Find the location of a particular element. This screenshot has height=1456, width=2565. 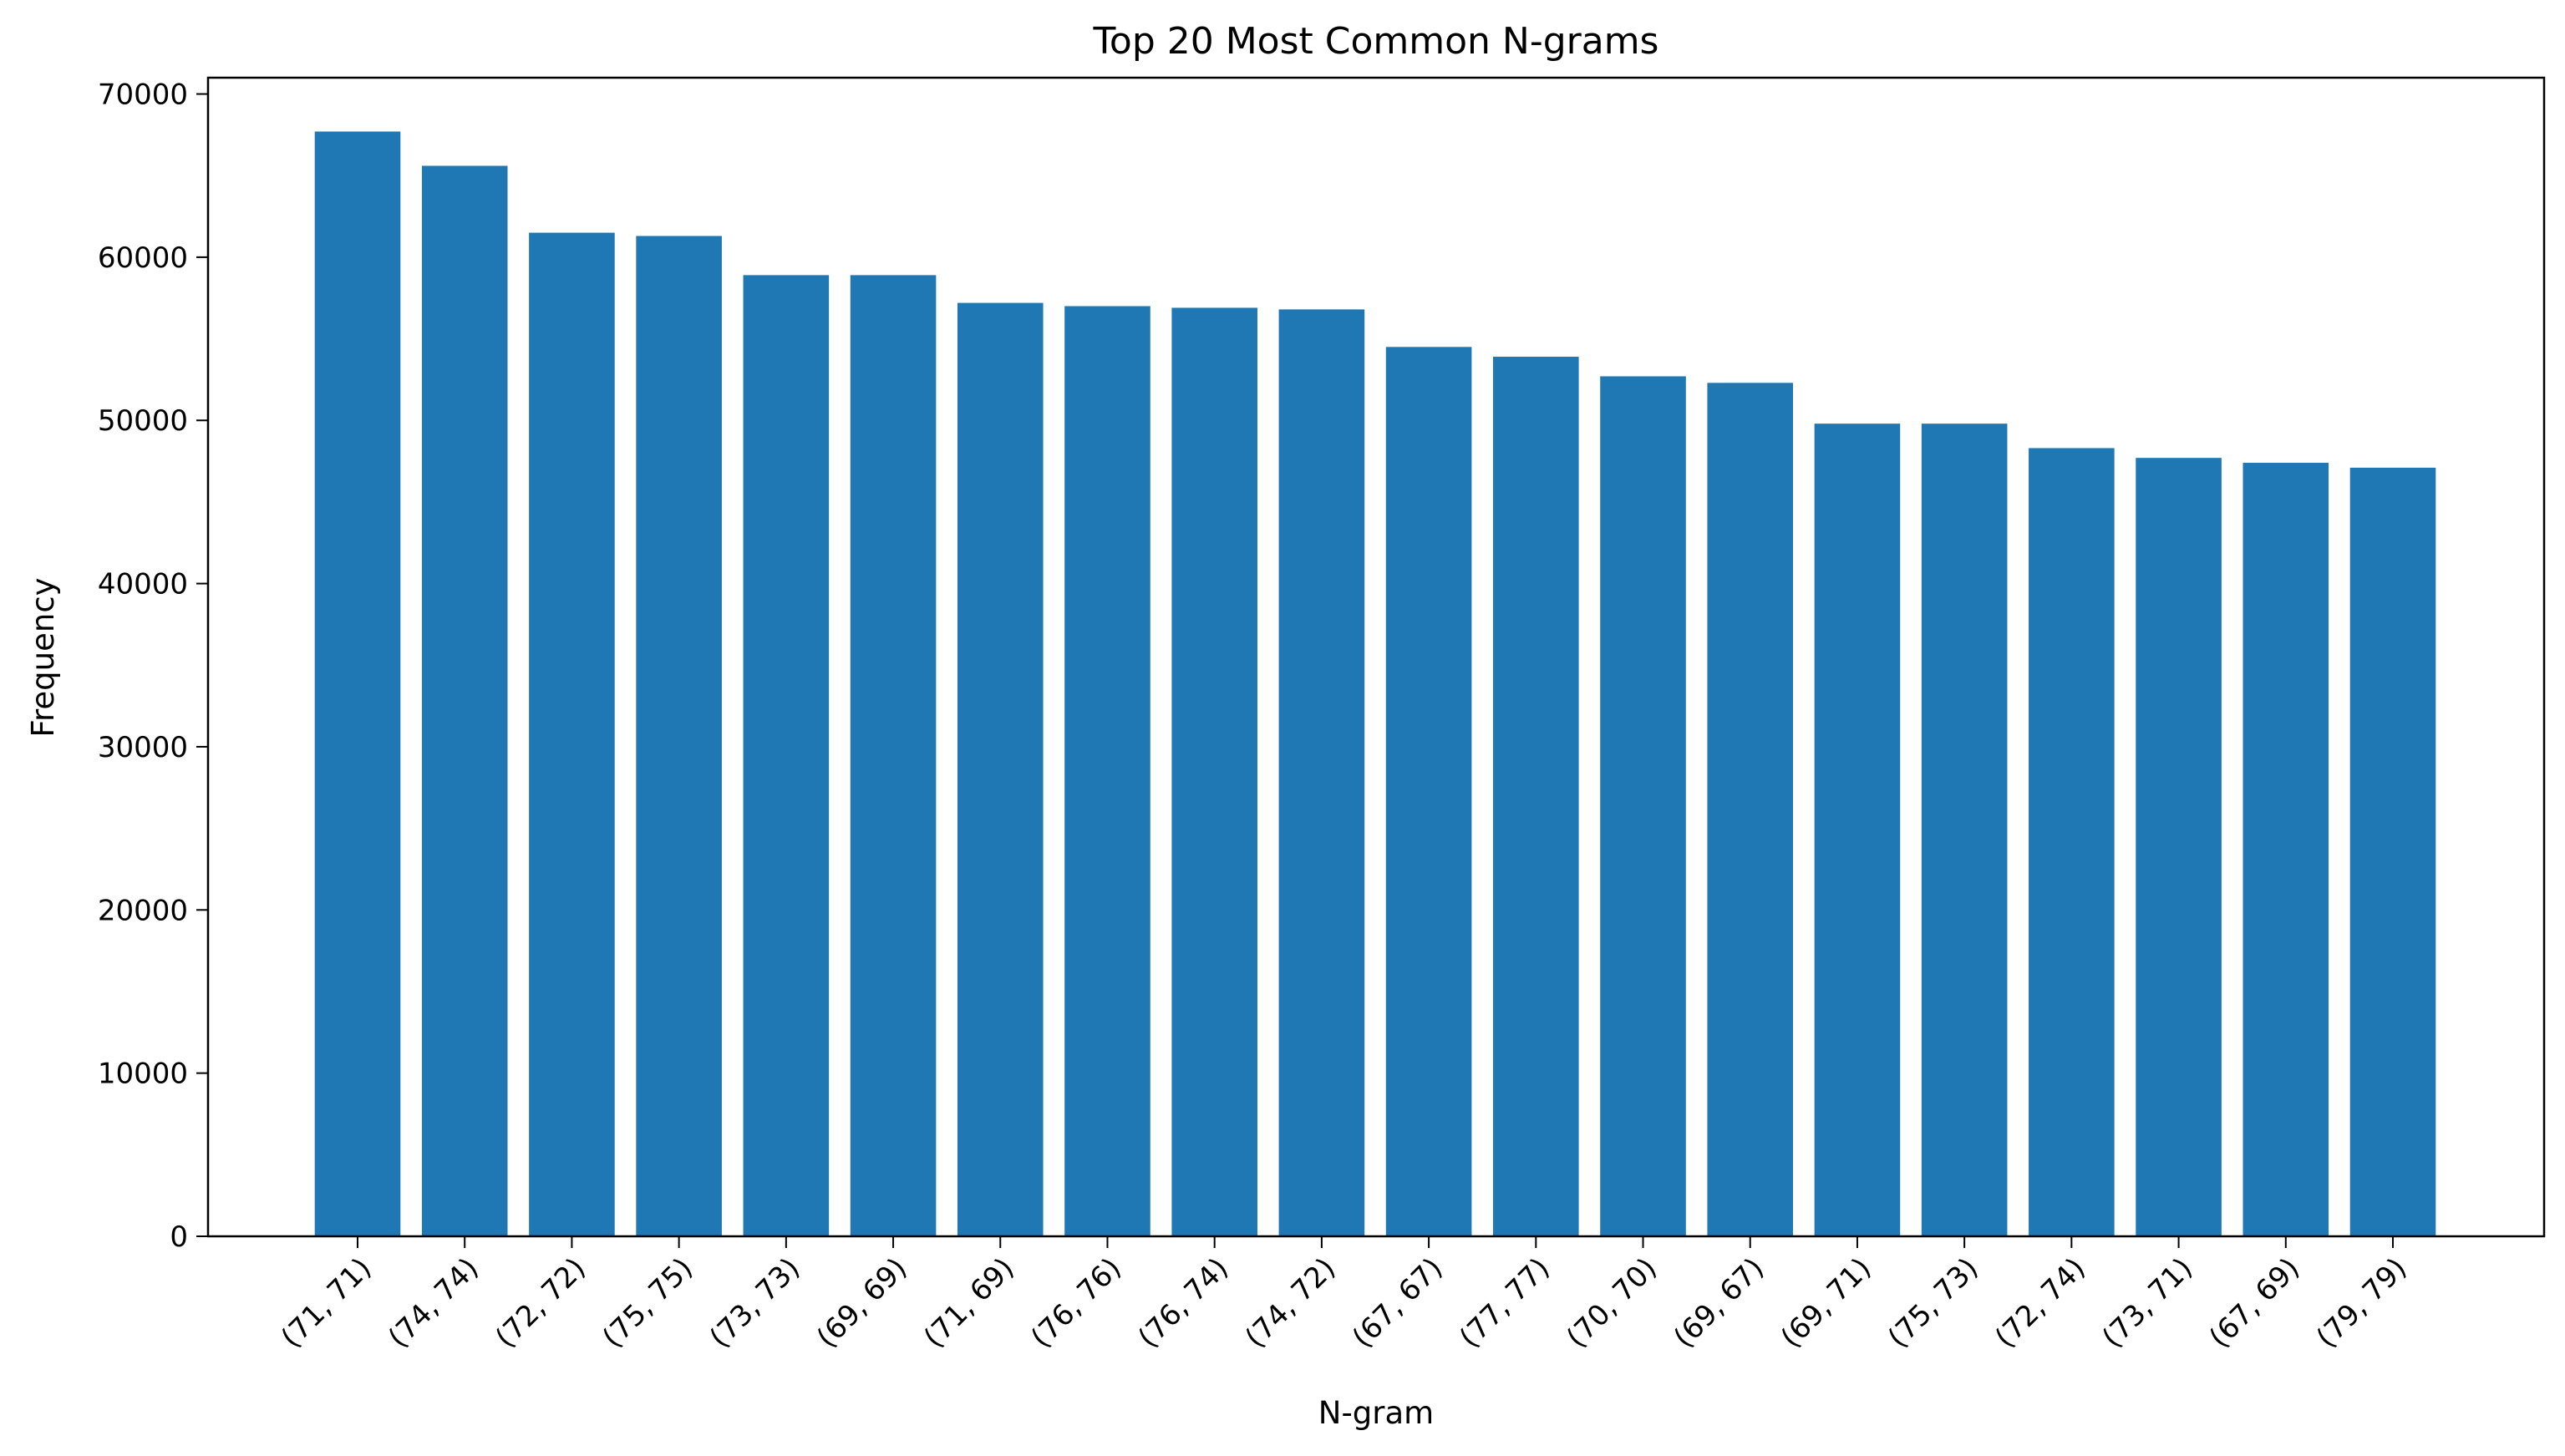

y-tick-label-0: 0 is located at coordinates (179, 1237).